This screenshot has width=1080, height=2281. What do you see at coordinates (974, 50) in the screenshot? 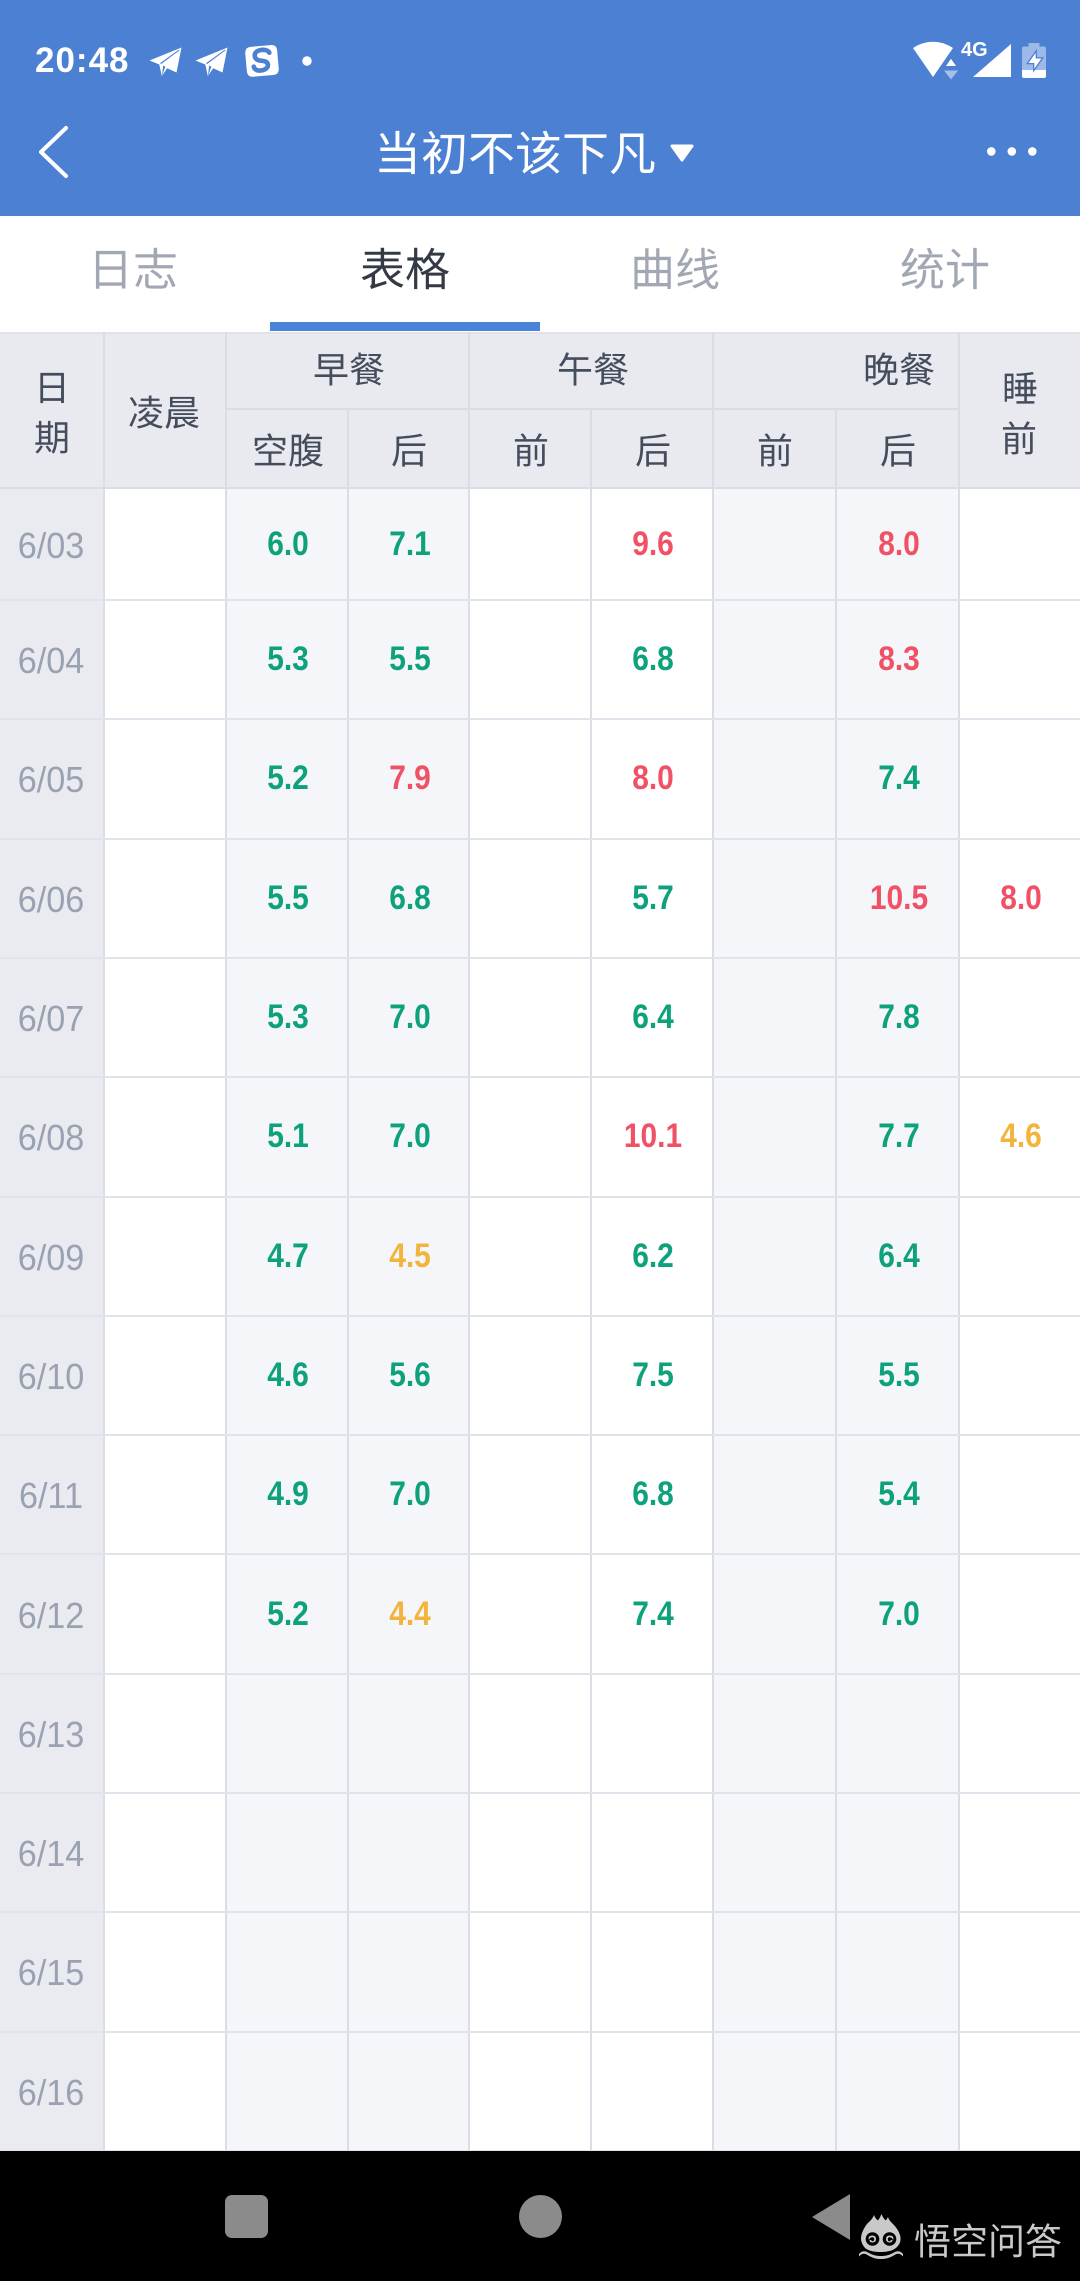
I see `svg-text: 4G` at bounding box center [974, 50].